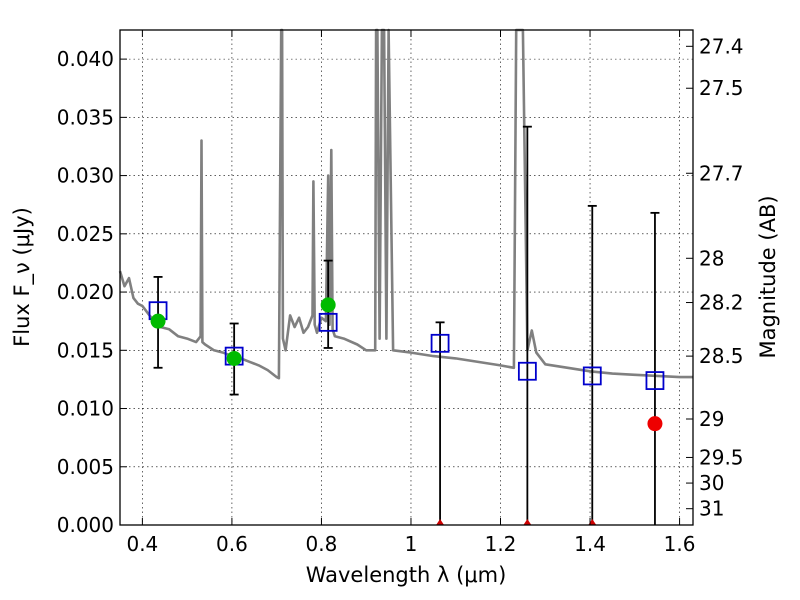 This screenshot has height=600, width=800. What do you see at coordinates (721, 303) in the screenshot?
I see `magnitude-tick-label: 28.2` at bounding box center [721, 303].